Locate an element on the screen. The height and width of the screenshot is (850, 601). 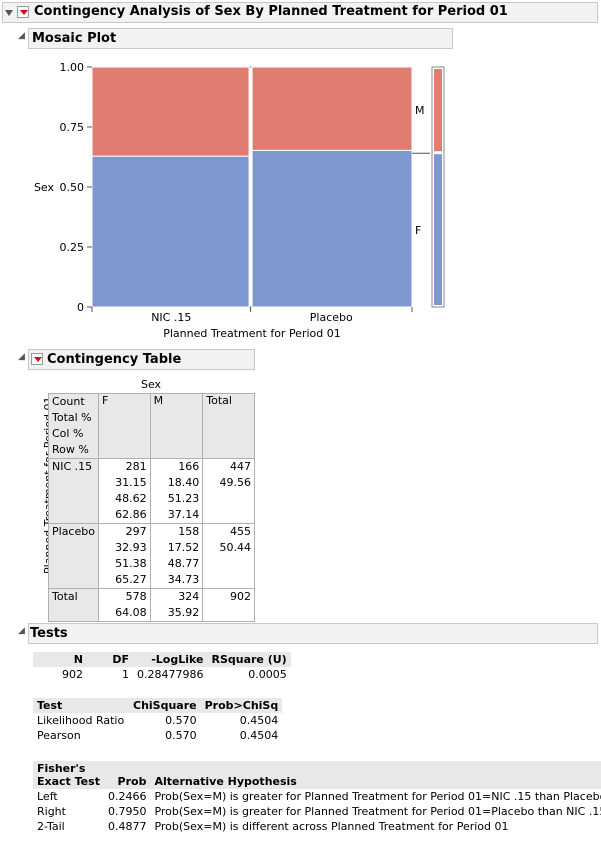
cell-placebo-m: 158 17.52 48.77 34.73 is located at coordinates (176, 556).